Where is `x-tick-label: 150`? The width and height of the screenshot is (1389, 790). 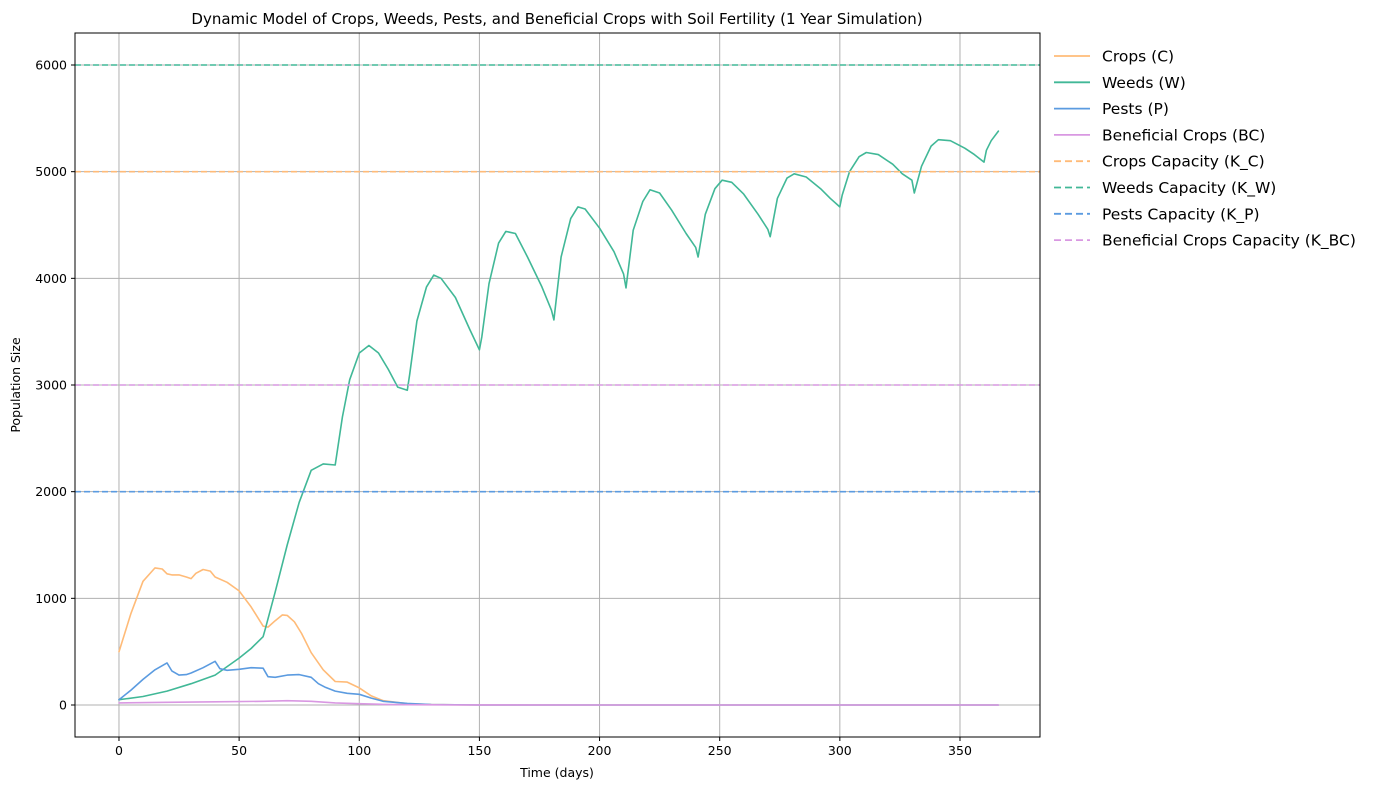 x-tick-label: 150 is located at coordinates (479, 750).